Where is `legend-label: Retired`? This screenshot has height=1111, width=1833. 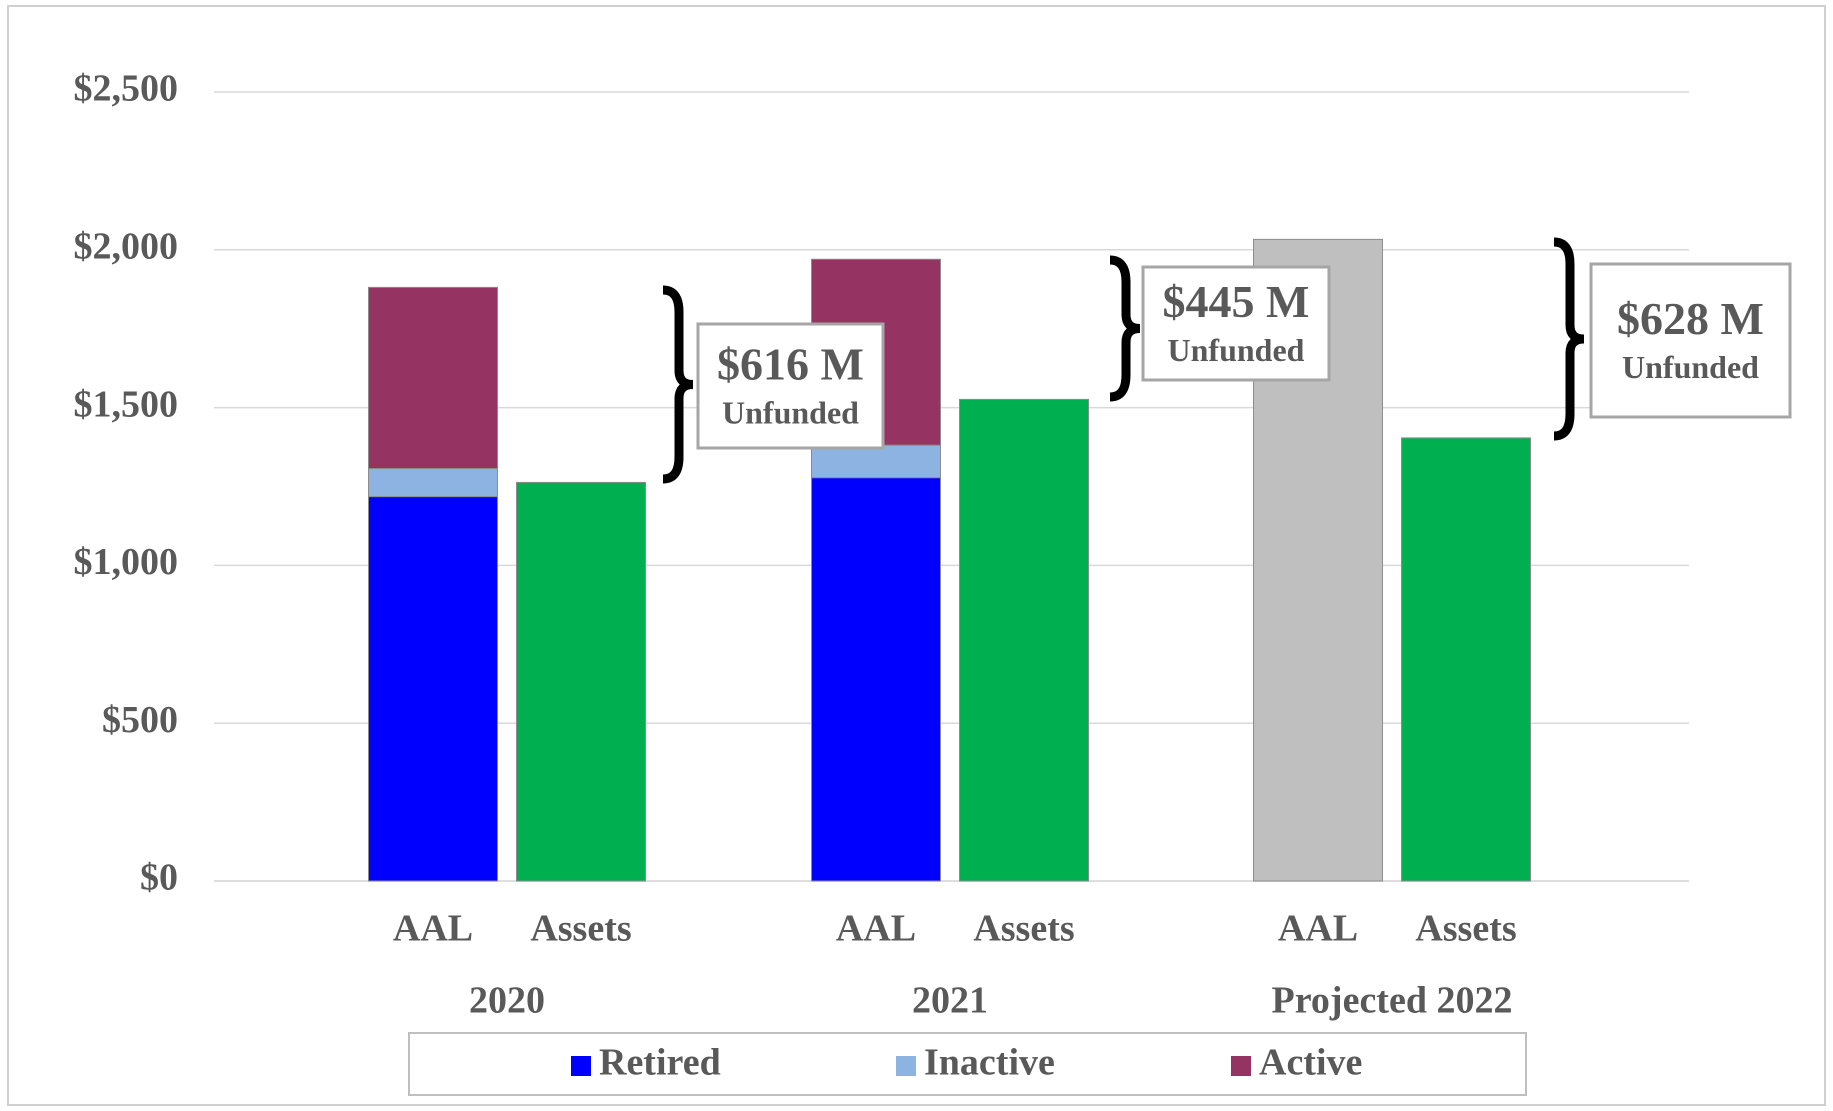 legend-label: Retired is located at coordinates (660, 1063).